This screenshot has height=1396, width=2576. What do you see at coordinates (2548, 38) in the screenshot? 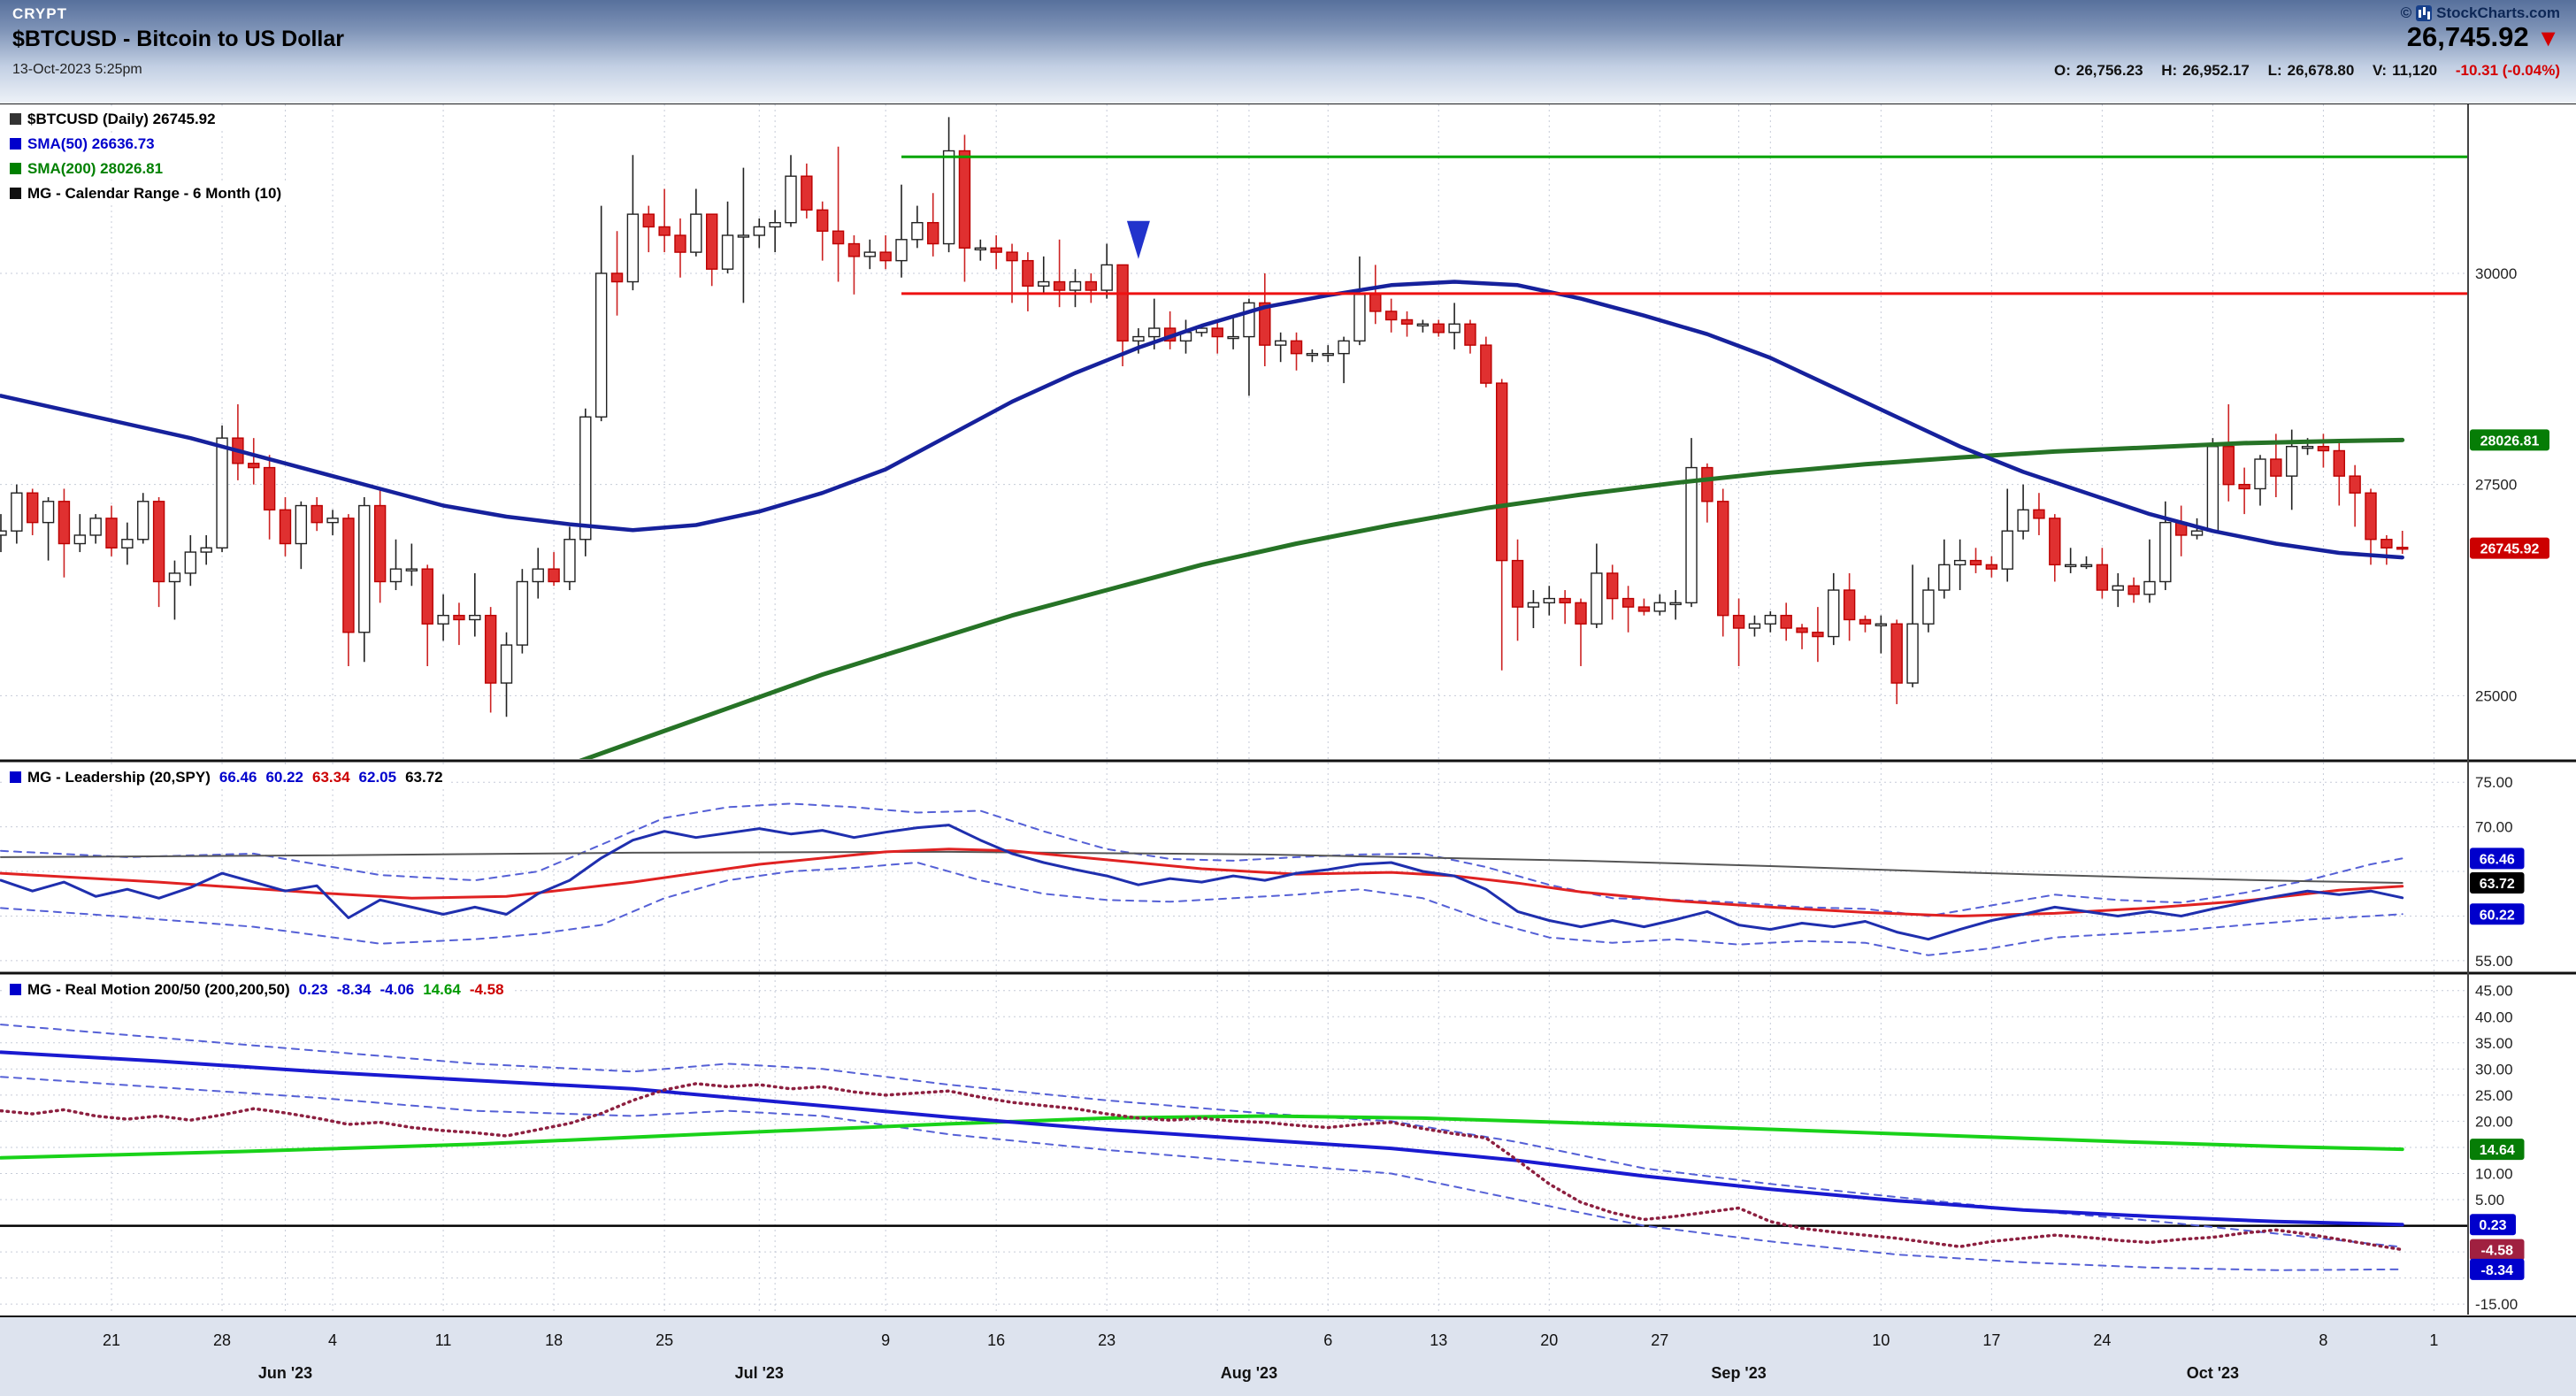
I see `price-down-arrow-icon: ▼` at bounding box center [2548, 38].